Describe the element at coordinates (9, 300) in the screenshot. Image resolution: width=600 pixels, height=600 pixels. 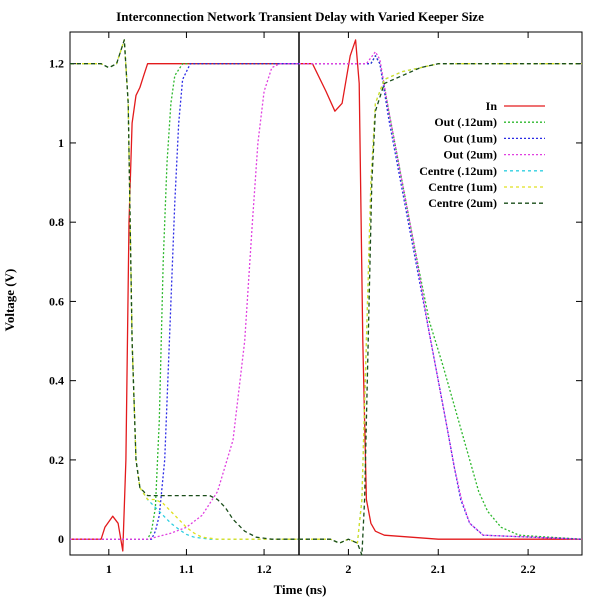
I see `y-axis-label: Voltage (V)` at that location.